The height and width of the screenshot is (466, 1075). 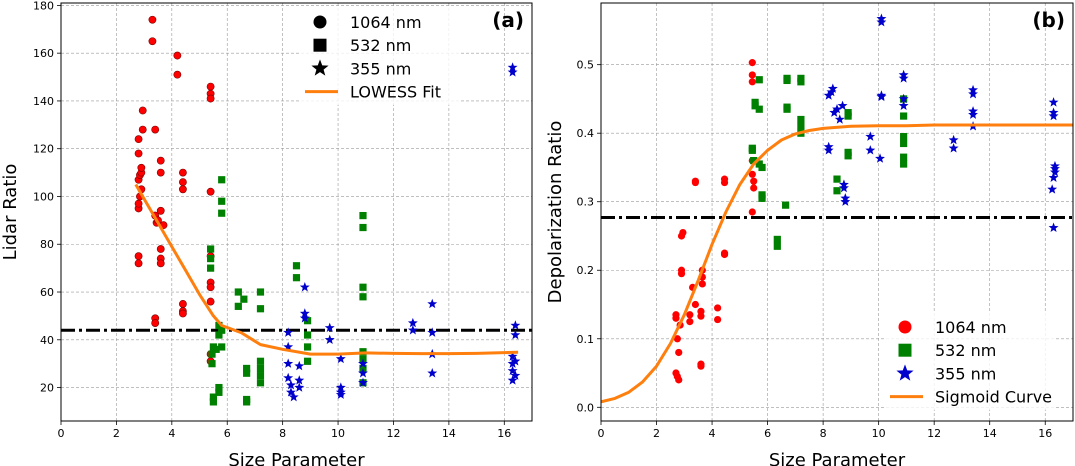 What do you see at coordinates (993, 397) in the screenshot?
I see `legend-entry-label: Sigmoid Curve` at bounding box center [993, 397].